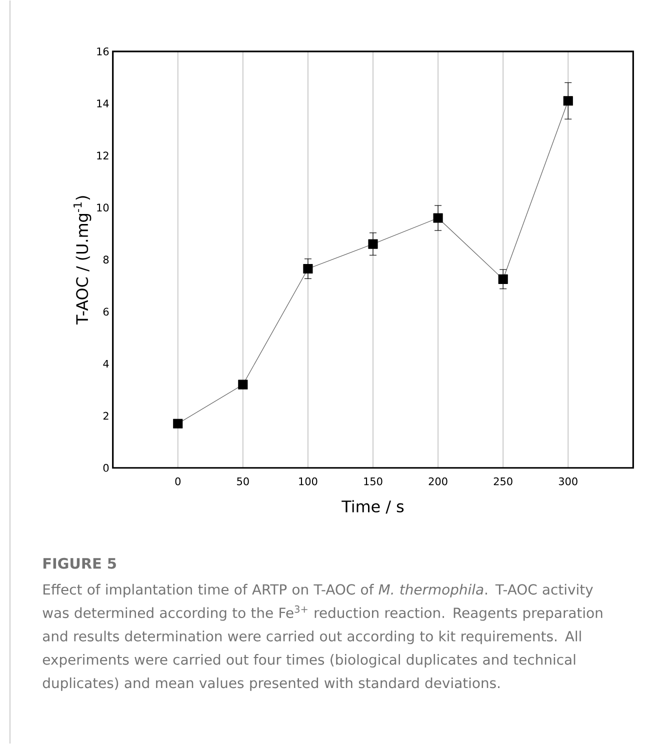 This screenshot has width=661, height=744. Describe the element at coordinates (322, 637) in the screenshot. I see `text: Effect of implantation time of ARTP on T-AOC of M. thermophila. T-AOC activity was determined according to the Fe$^{3+}$ reduction reaction. Reagents preparation and results determination were carried out according to kit requirements. All experiments were carried out four times (biological duplicates and technical duplicates) and mean values presented with standard deviations.` at that location.